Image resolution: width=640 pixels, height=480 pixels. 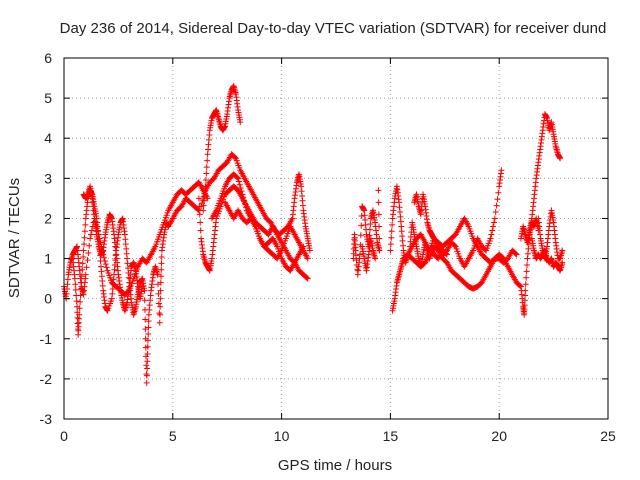 What do you see at coordinates (48, 299) in the screenshot?
I see `y-tick-label: 0` at bounding box center [48, 299].